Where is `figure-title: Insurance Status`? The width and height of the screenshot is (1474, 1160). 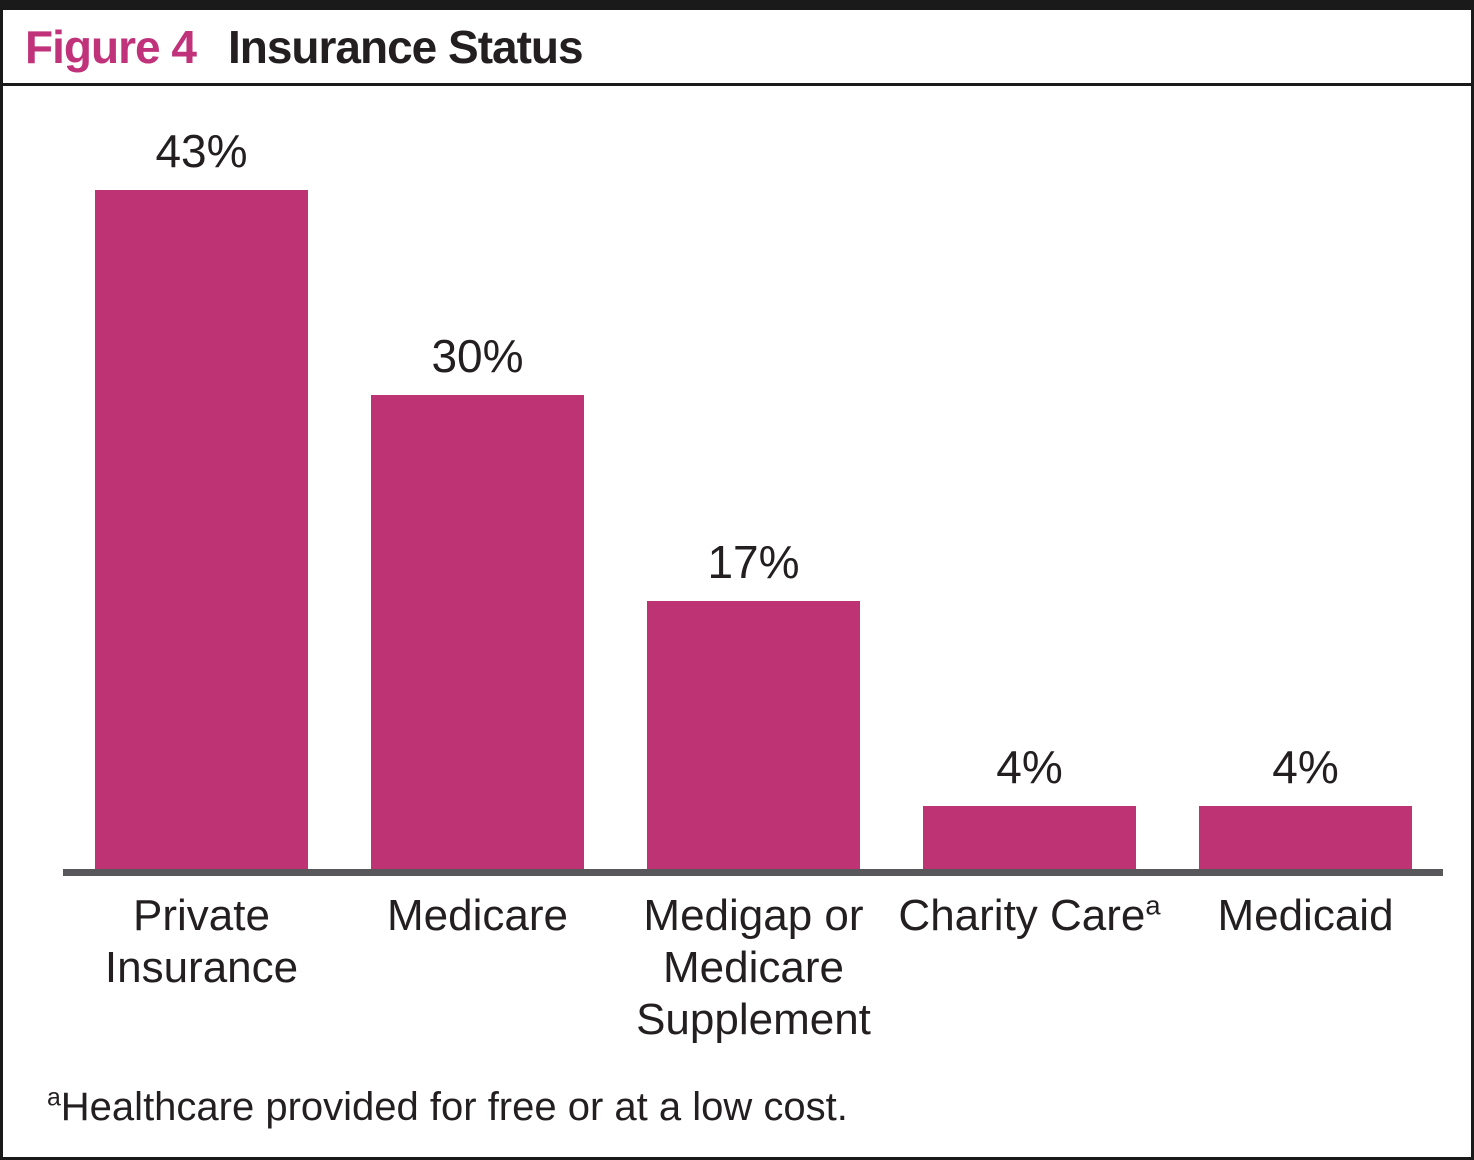 figure-title: Insurance Status is located at coordinates (405, 46).